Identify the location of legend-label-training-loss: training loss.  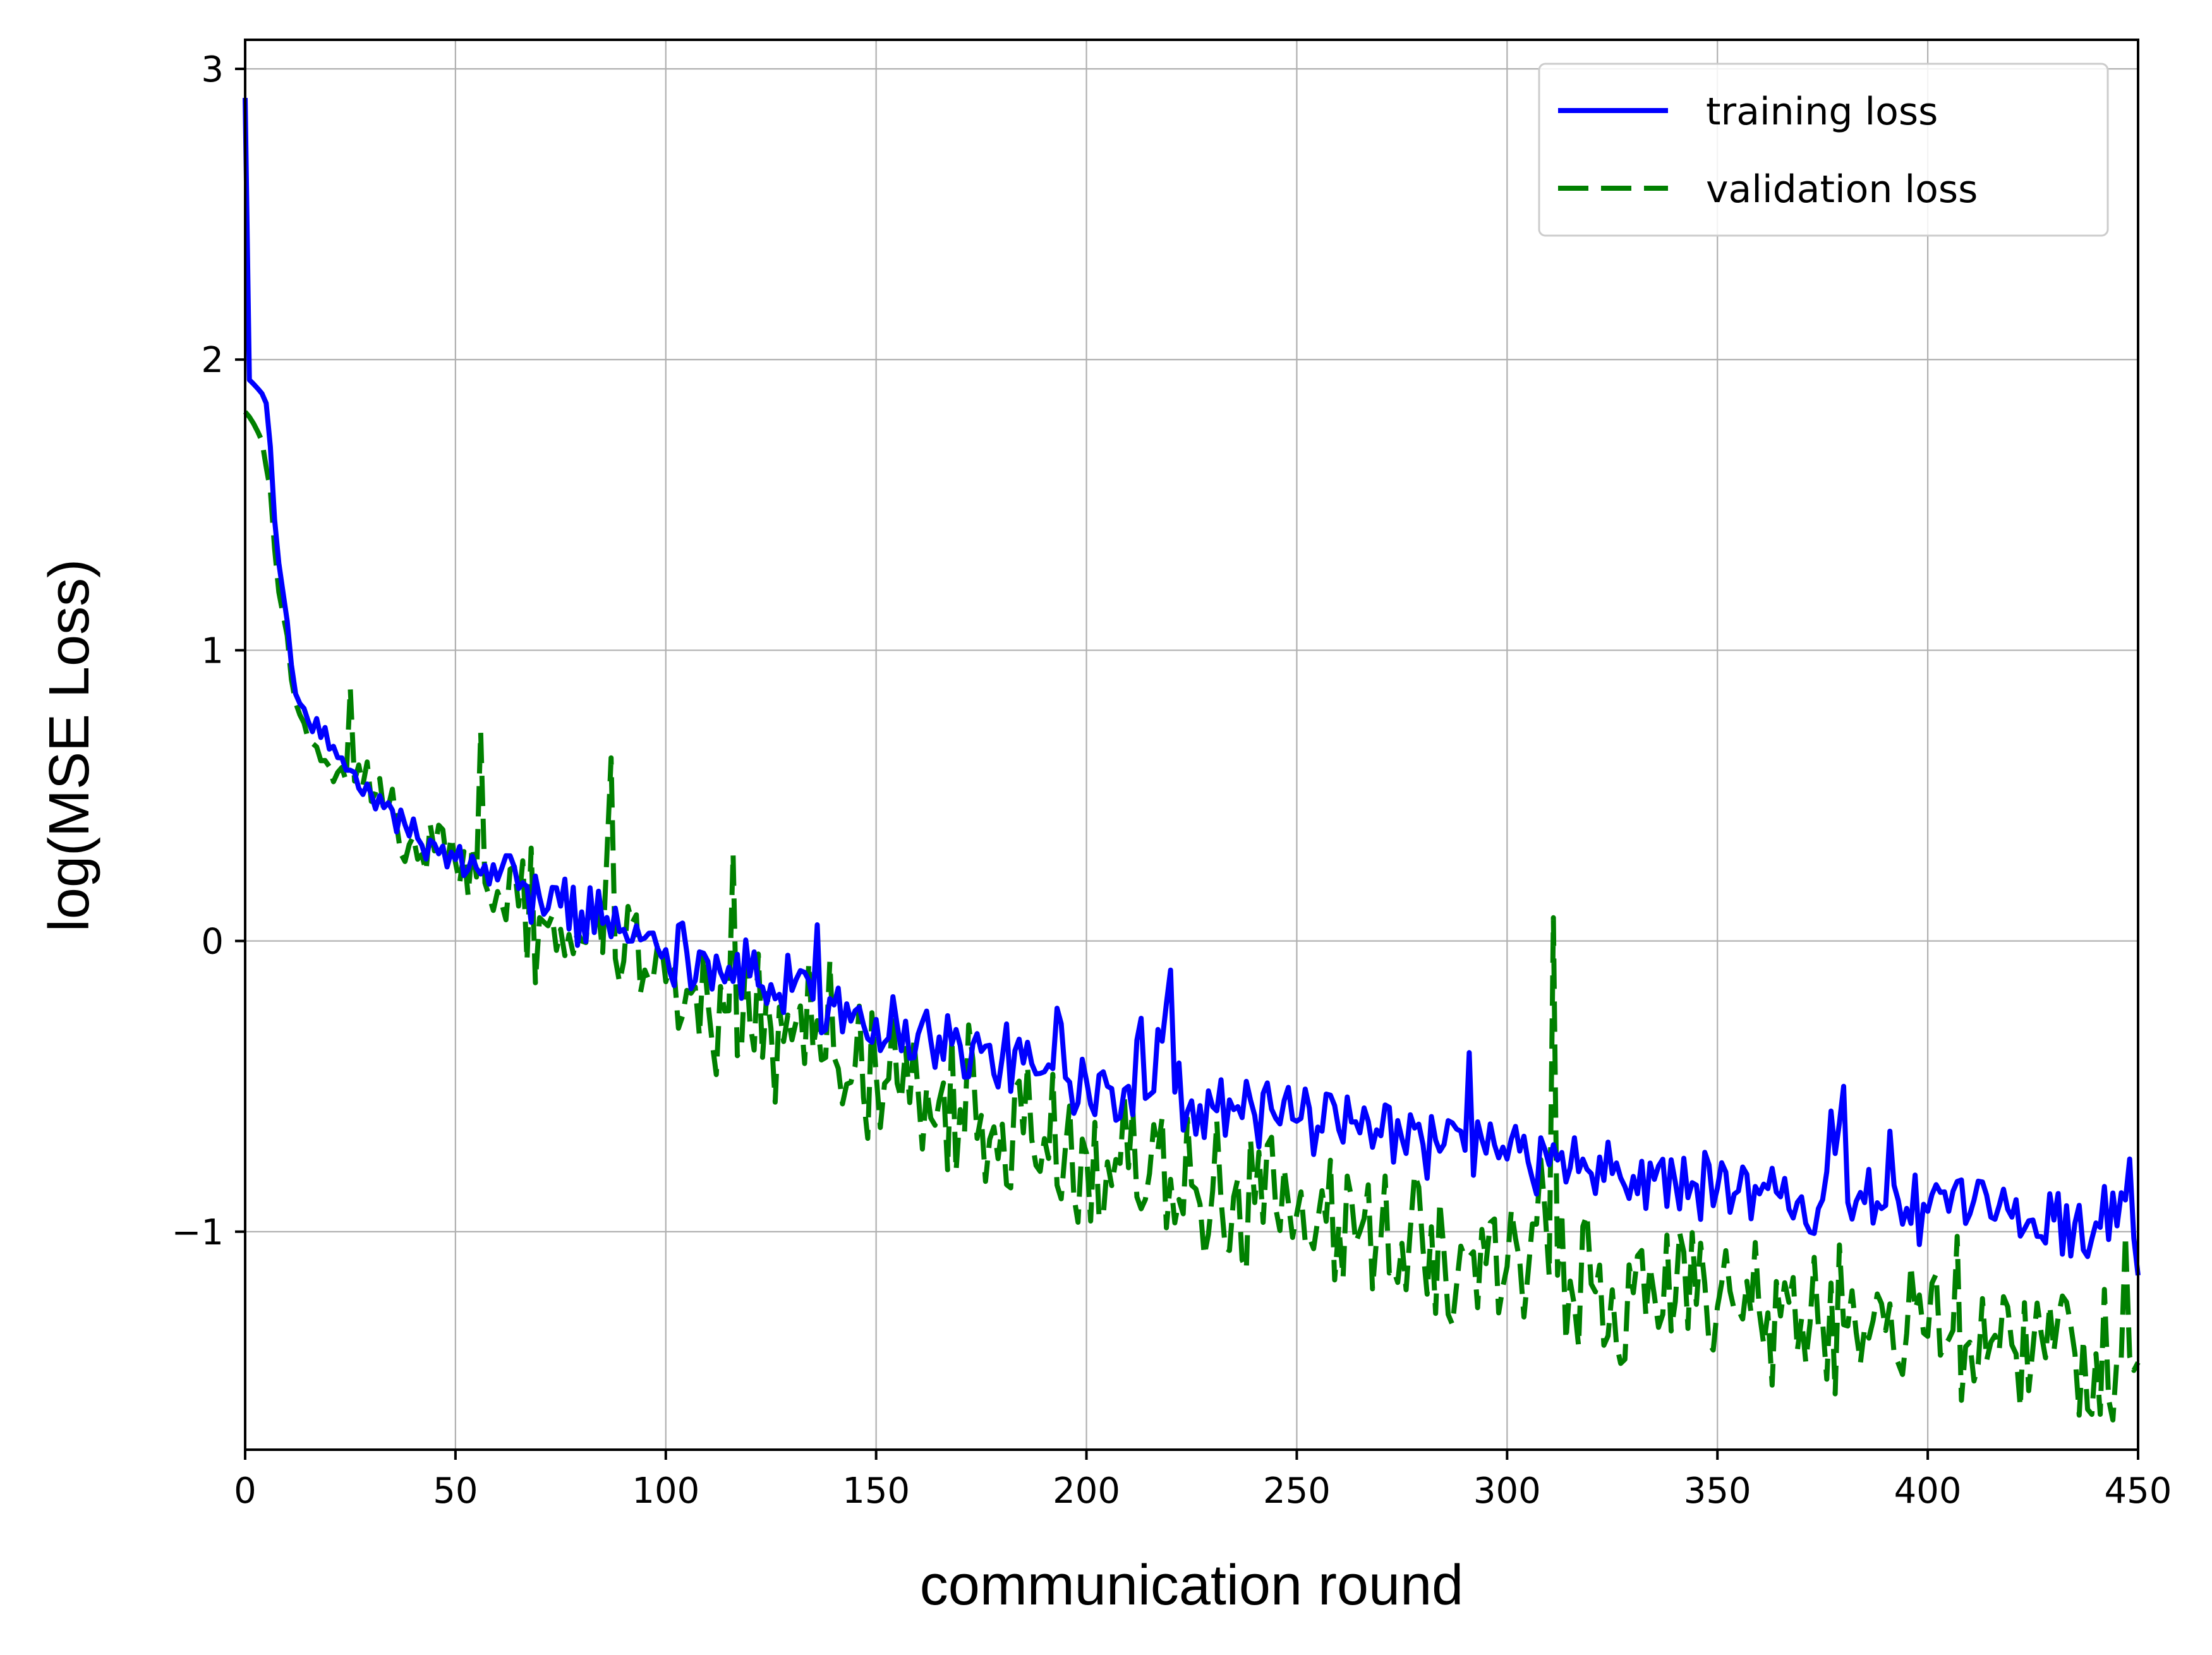
(1822, 112).